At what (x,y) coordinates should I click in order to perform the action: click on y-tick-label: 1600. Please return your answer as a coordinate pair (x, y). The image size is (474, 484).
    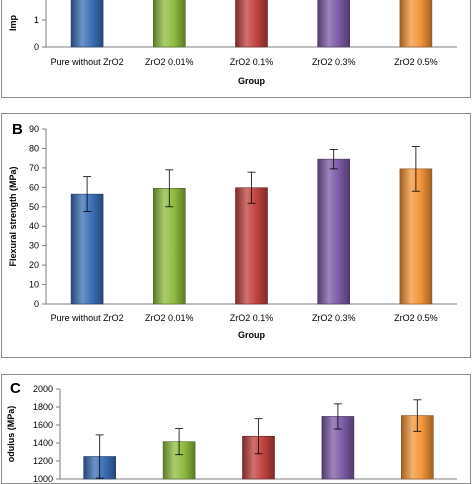
    Looking at the image, I should click on (43, 425).